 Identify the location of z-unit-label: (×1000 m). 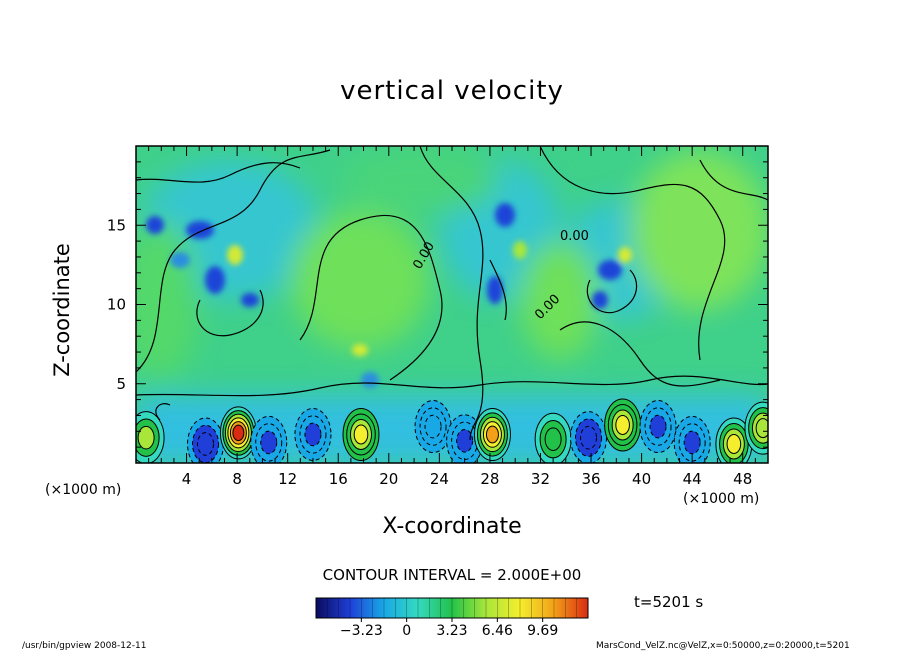
(83, 490).